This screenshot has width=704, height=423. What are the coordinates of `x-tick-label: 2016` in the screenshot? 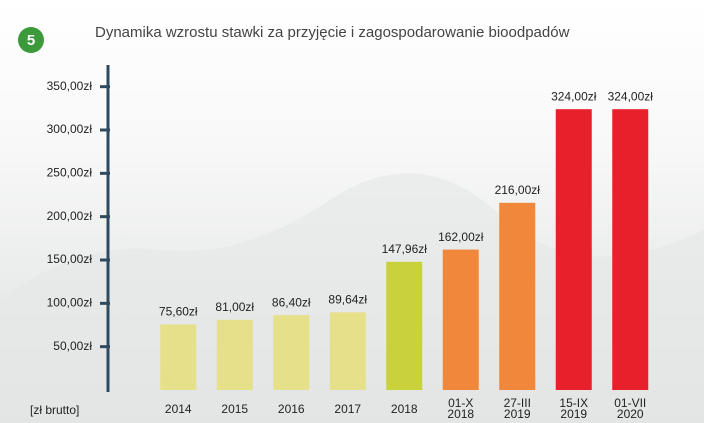 It's located at (291, 409).